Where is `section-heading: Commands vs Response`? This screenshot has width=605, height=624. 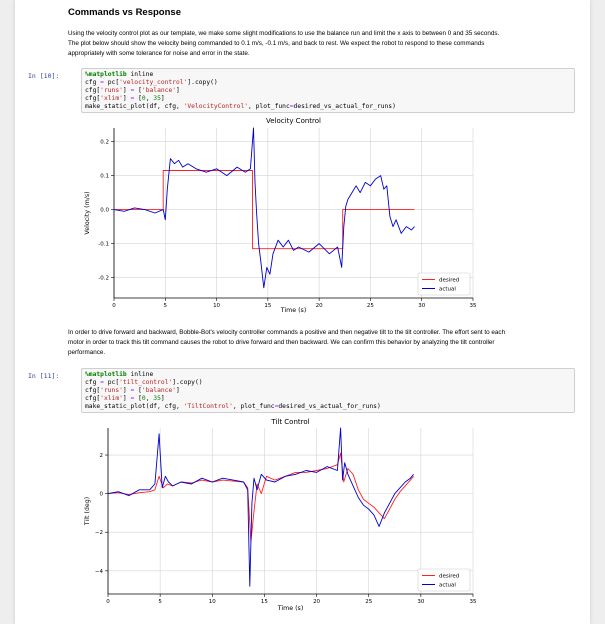 section-heading: Commands vs Response is located at coordinates (124, 12).